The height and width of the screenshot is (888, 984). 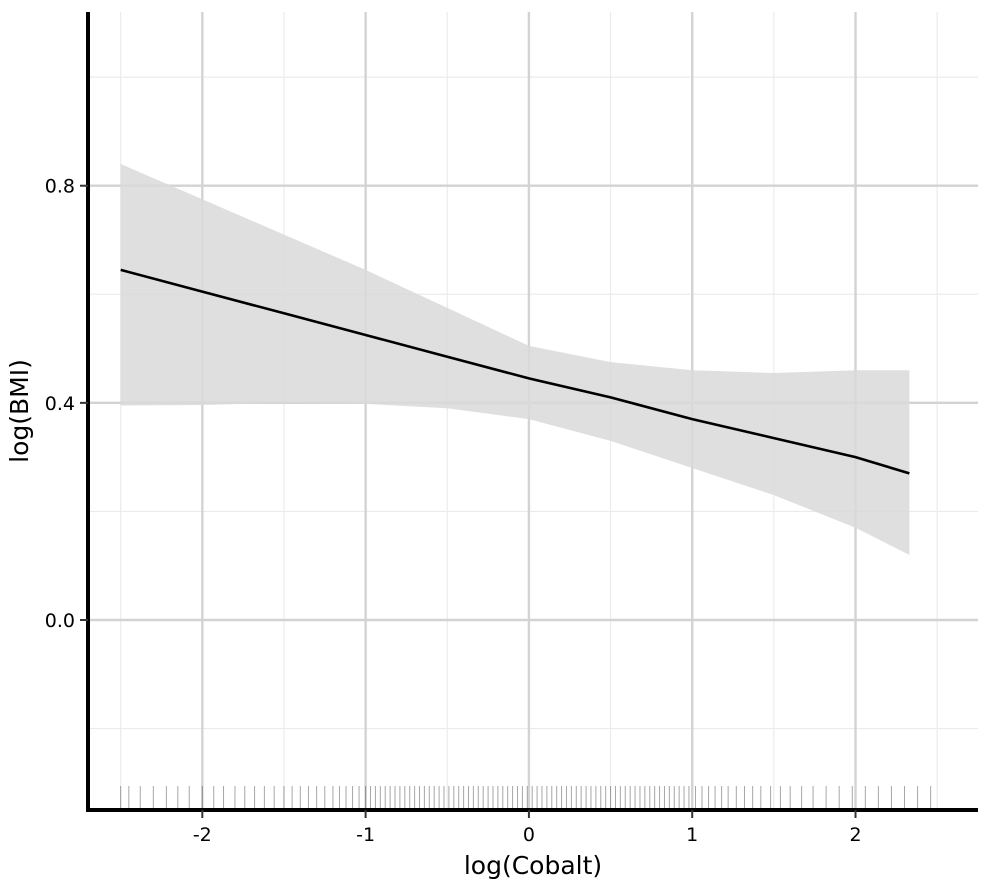 I want to click on x-tick-label: -2, so click(x=202, y=835).